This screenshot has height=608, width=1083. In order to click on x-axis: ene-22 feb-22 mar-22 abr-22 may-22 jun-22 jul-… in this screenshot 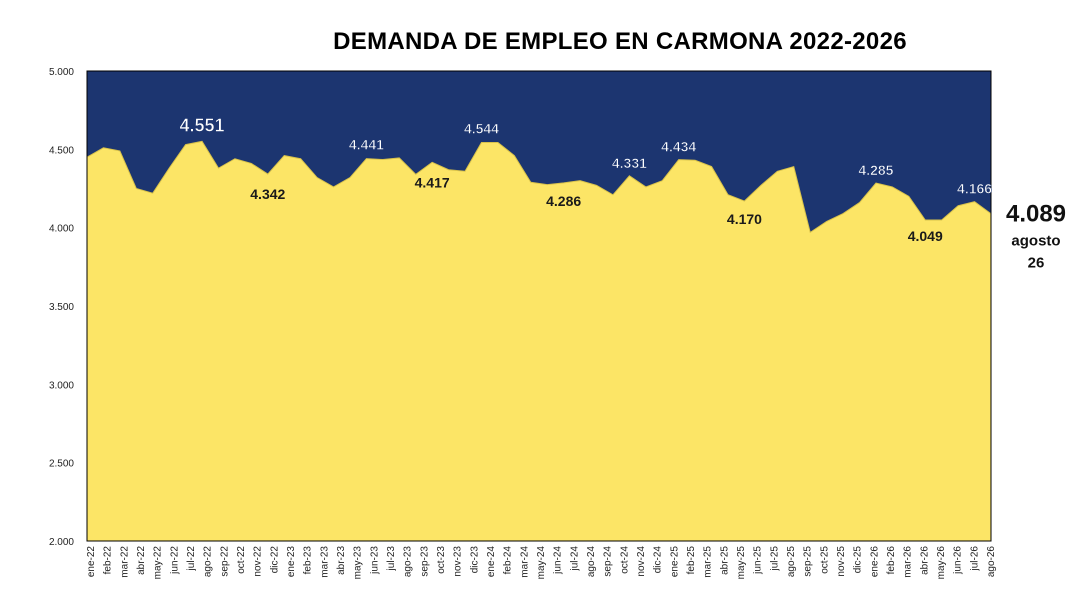, I will do `click(541, 563)`.